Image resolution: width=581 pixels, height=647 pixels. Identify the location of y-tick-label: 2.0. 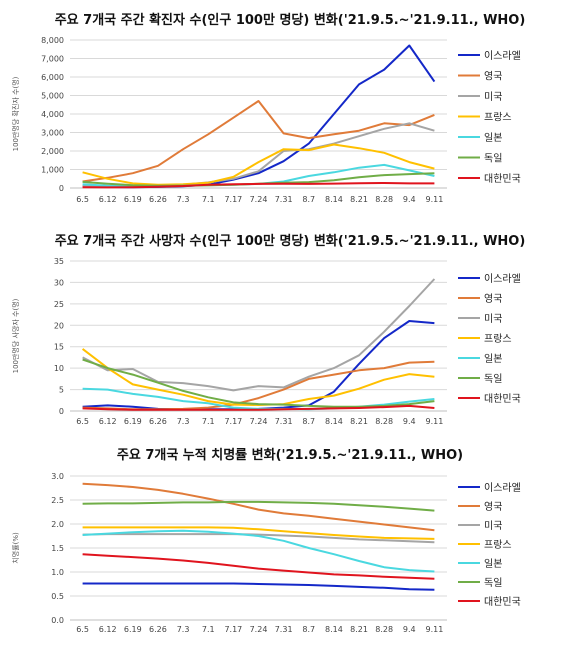
(57, 524).